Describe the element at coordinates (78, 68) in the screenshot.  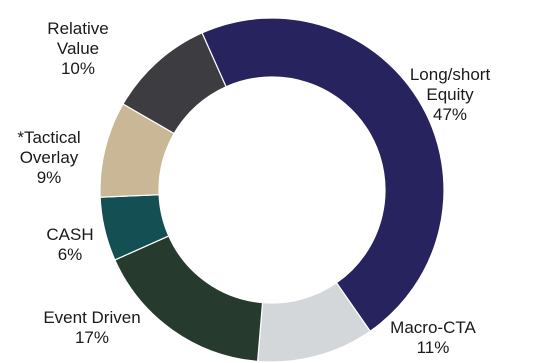
I see `slice-value-label: 10%` at that location.